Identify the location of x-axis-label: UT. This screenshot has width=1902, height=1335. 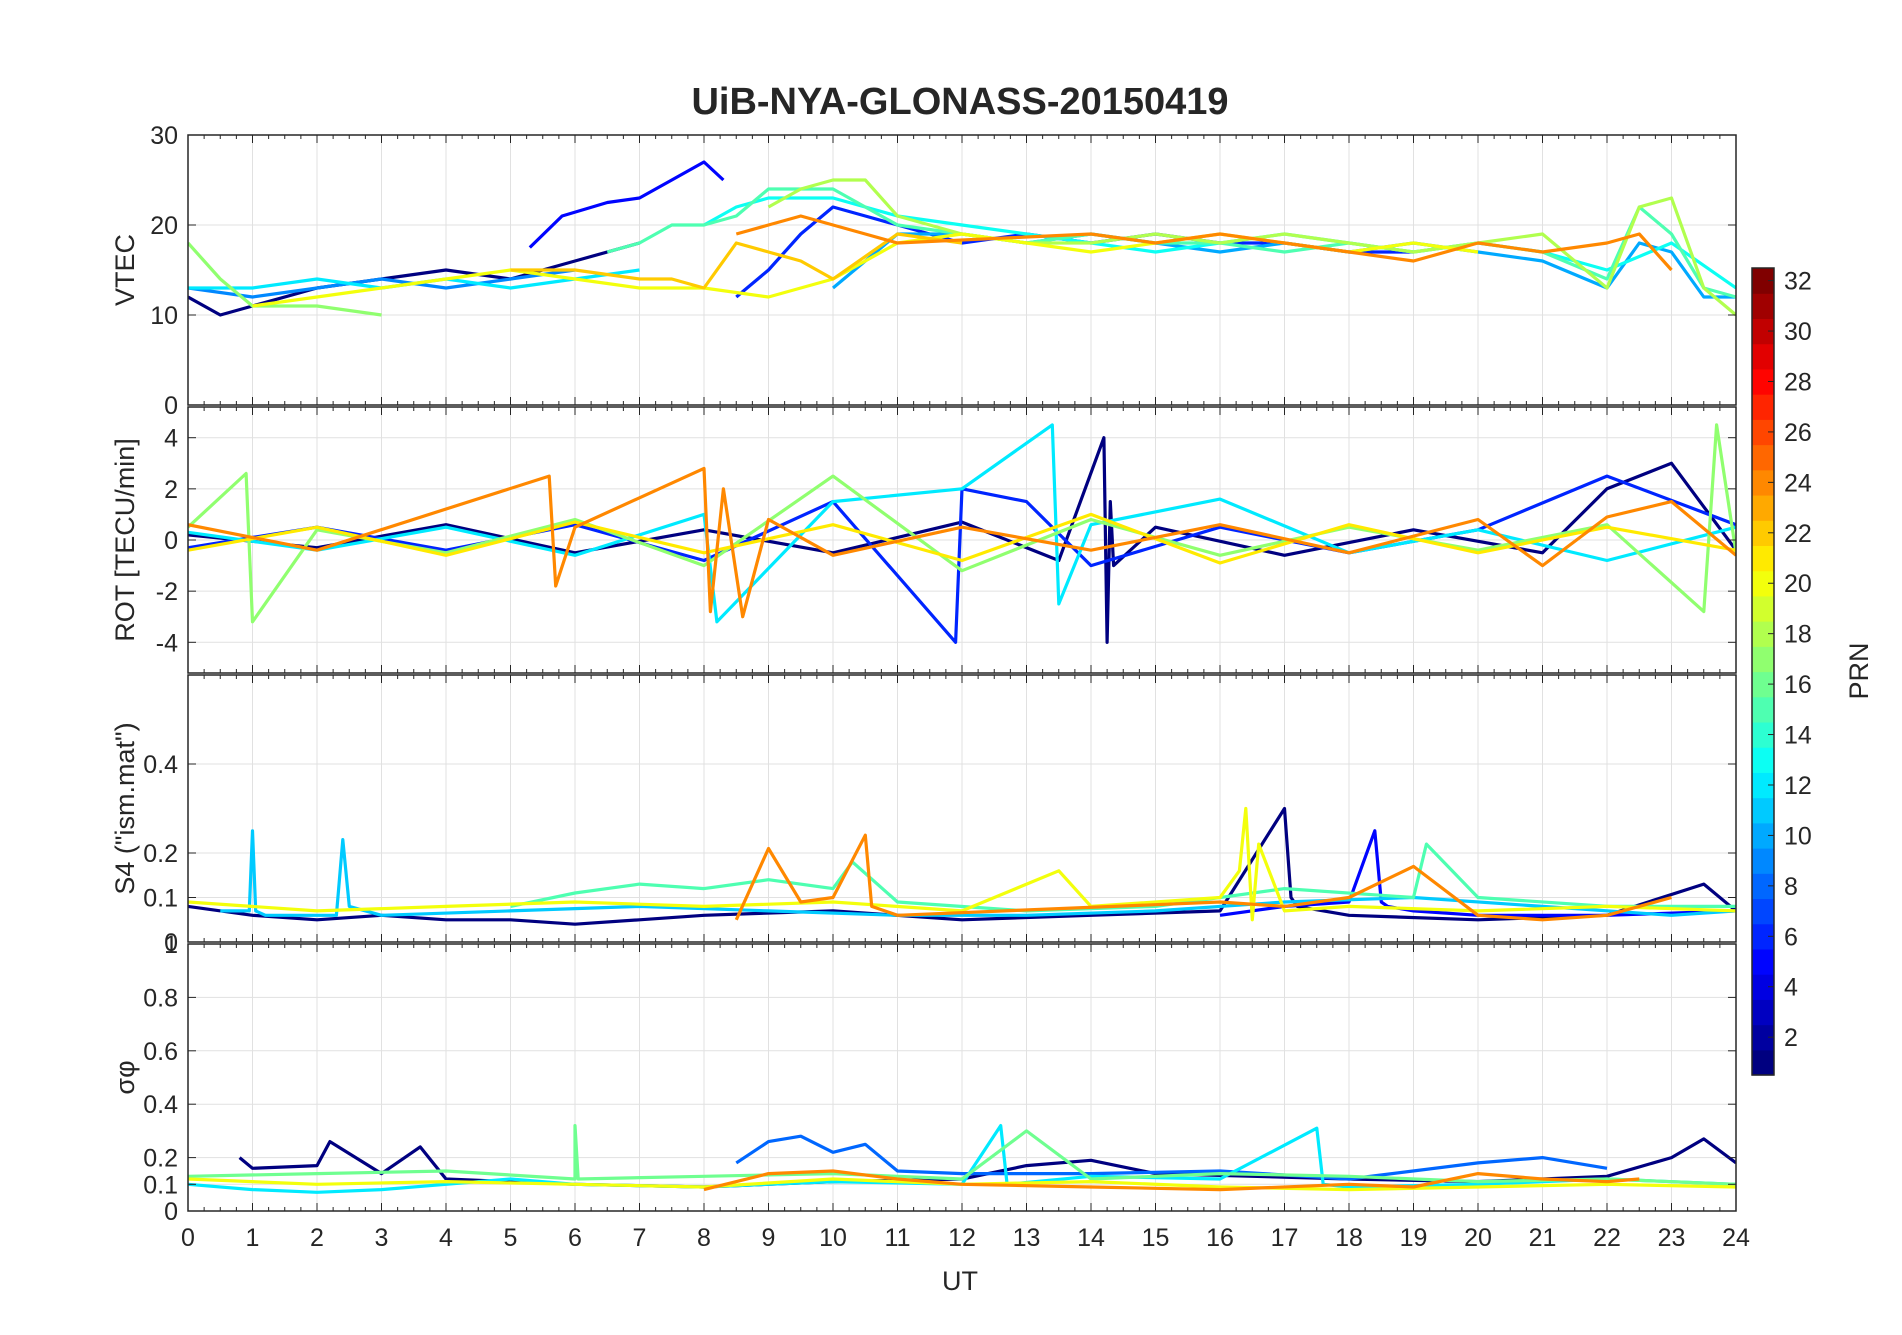
(960, 1281).